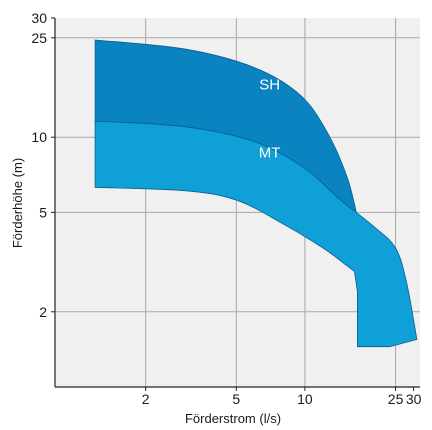  Describe the element at coordinates (39, 137) in the screenshot. I see `y-tick-label-10: 10` at that location.